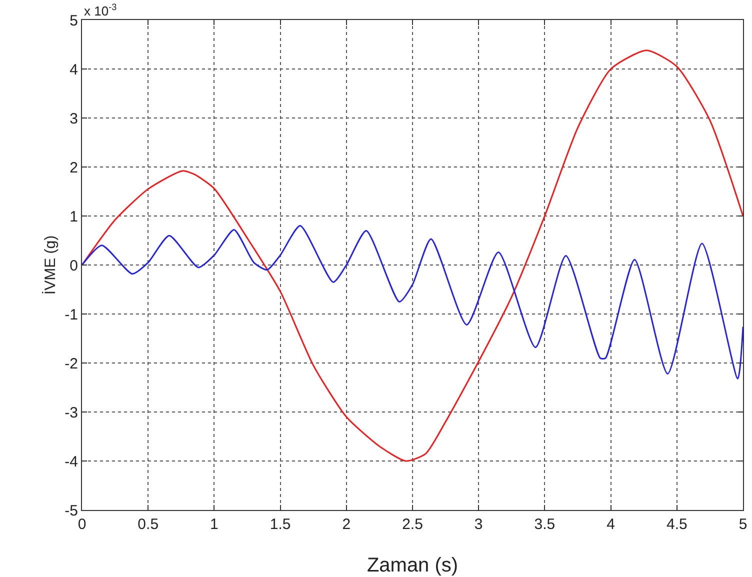  I want to click on x-tick-label: 0.5, so click(148, 524).